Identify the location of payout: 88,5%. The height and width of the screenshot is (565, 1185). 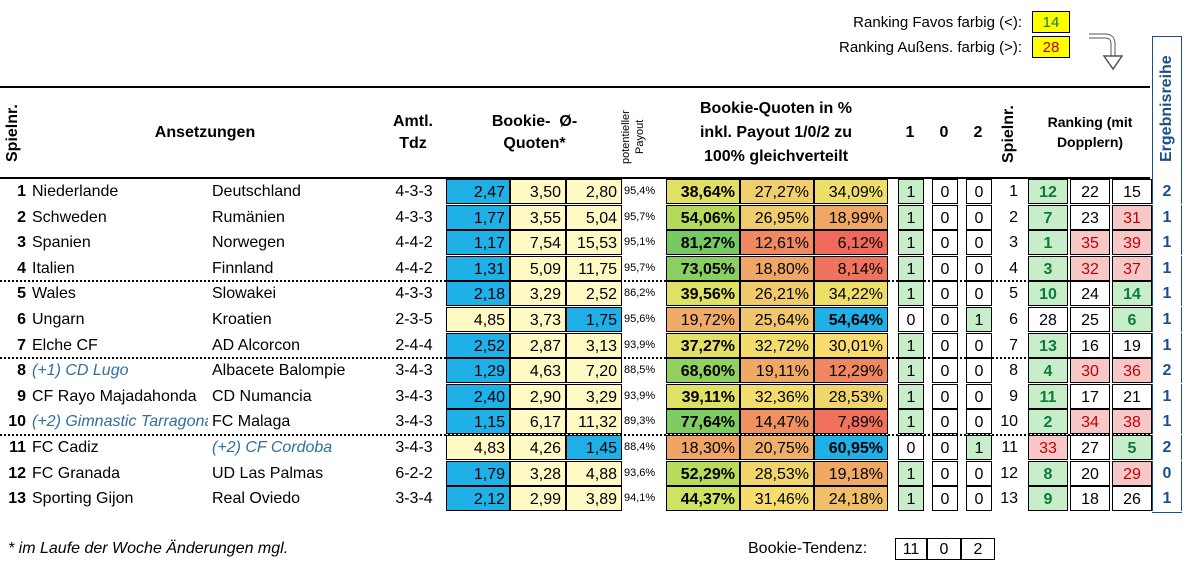
(640, 370).